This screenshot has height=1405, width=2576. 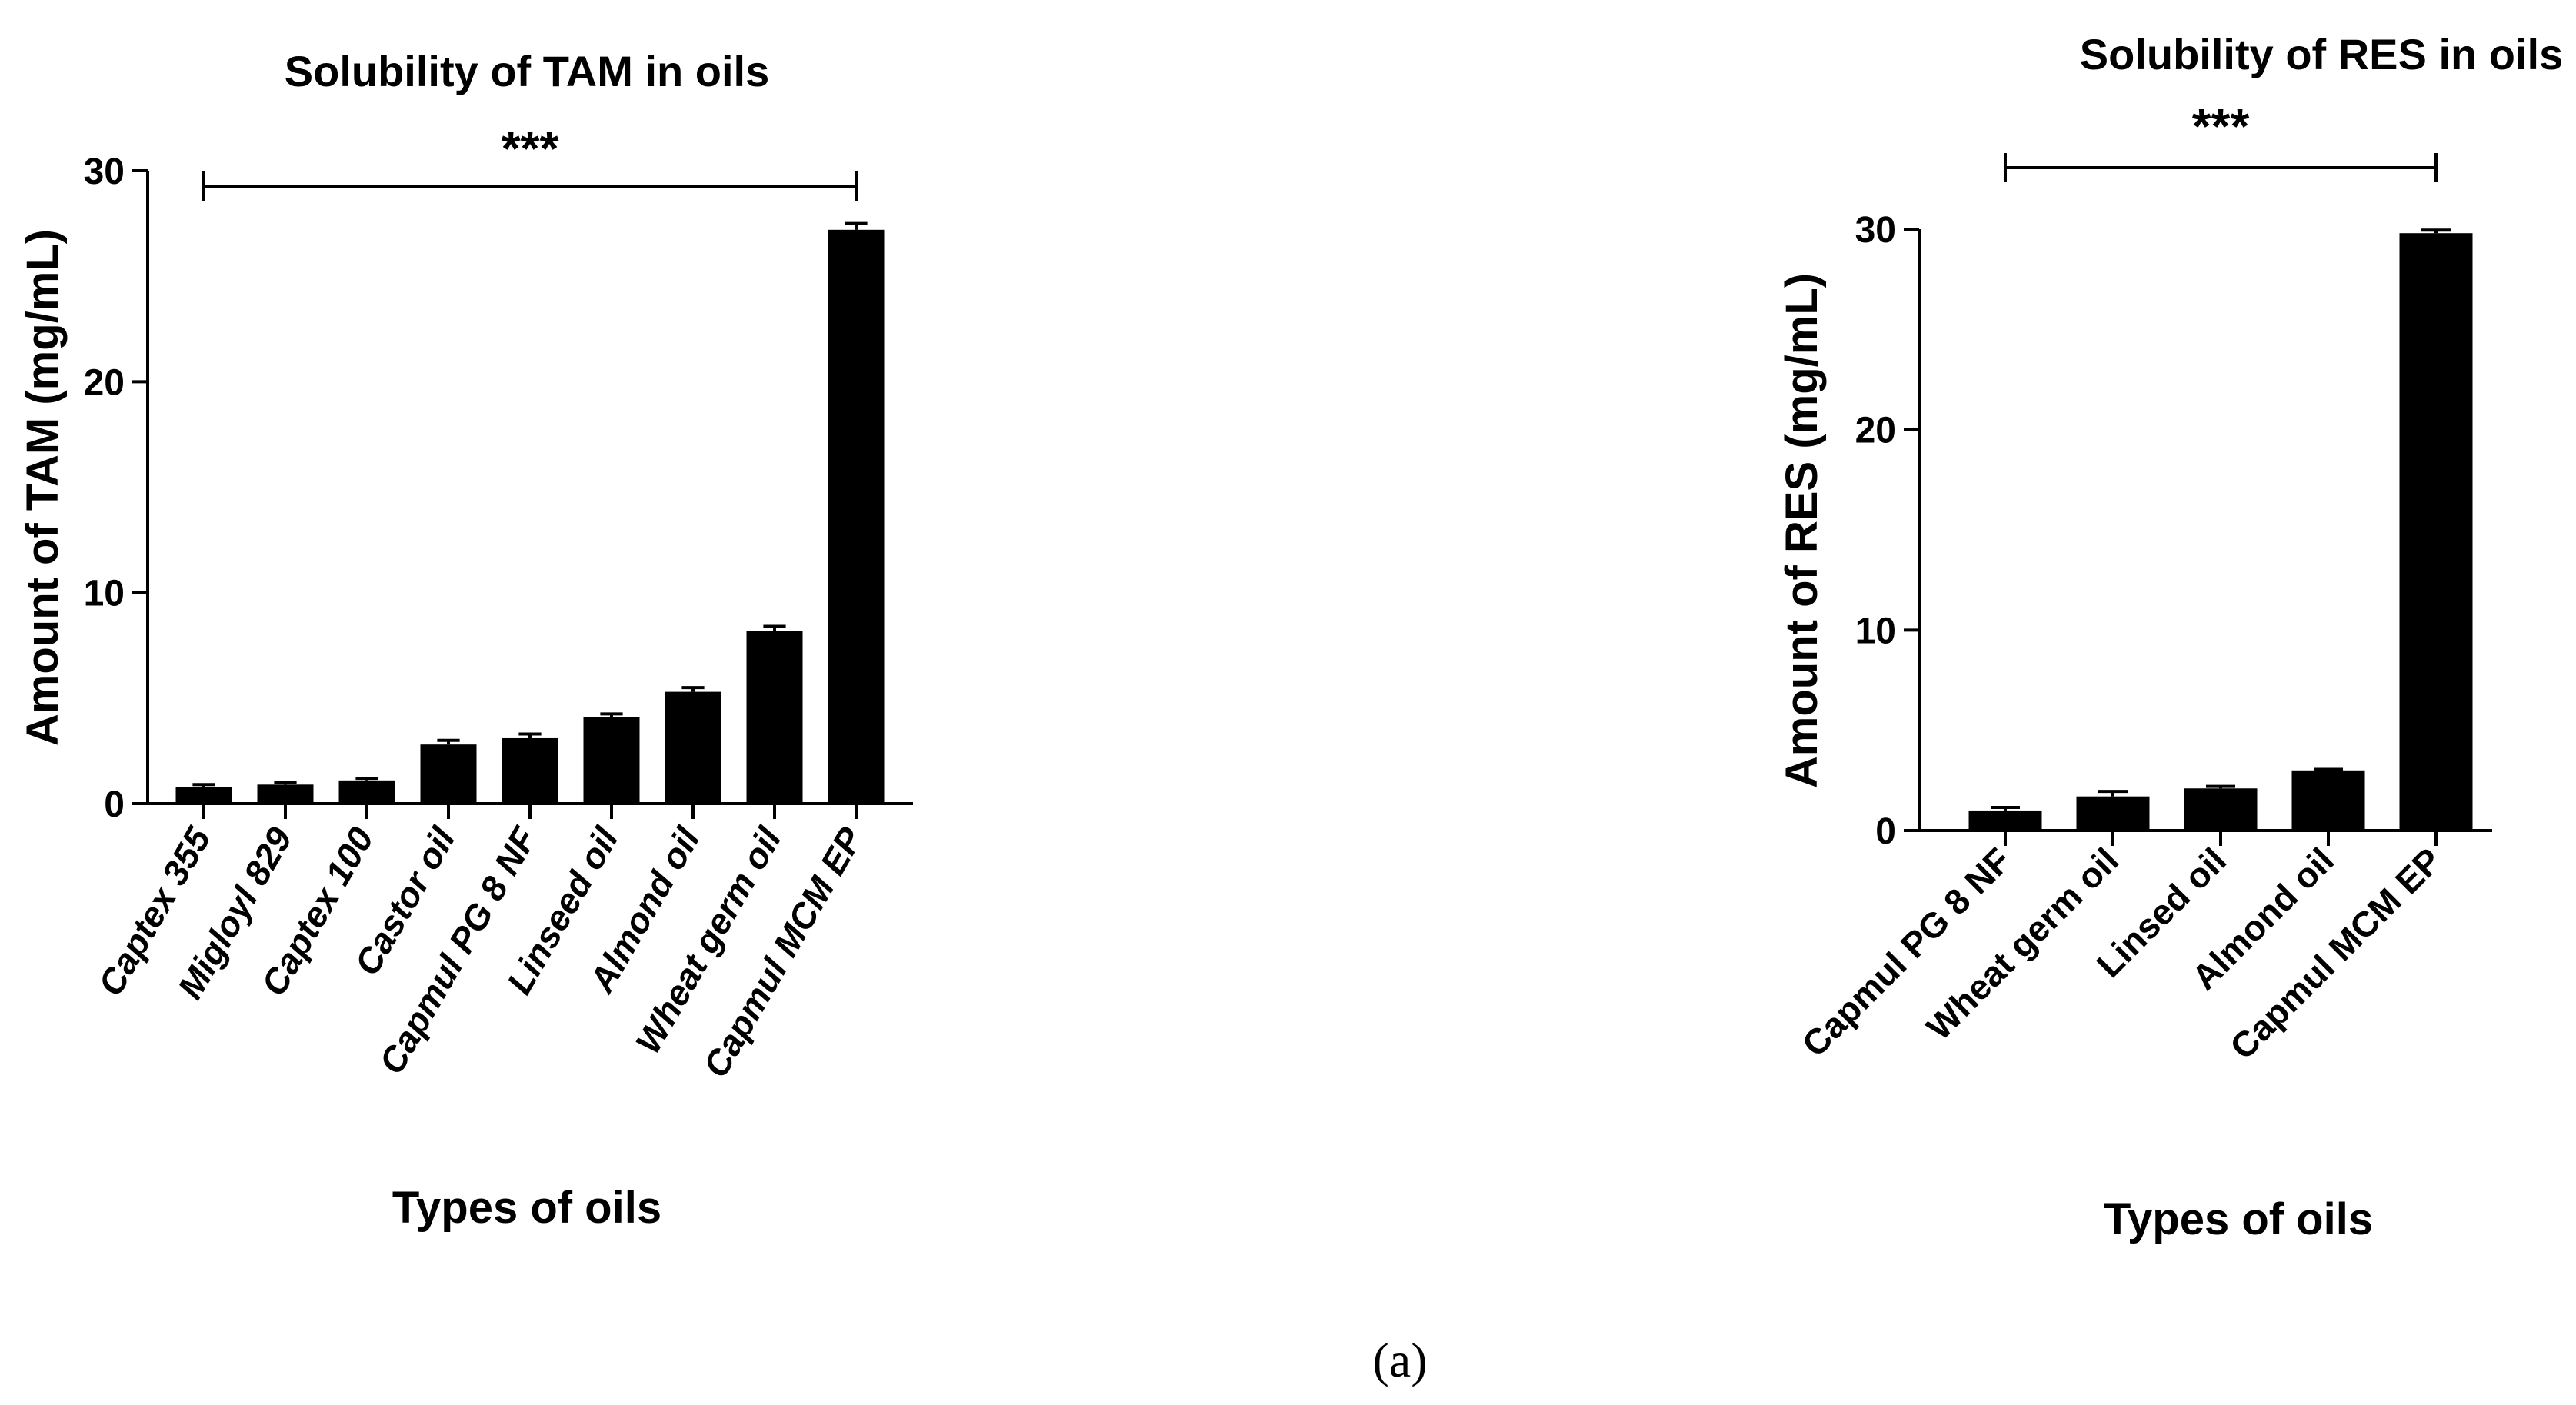 I want to click on category-label: Wheat germ oil, so click(x=2022, y=943).